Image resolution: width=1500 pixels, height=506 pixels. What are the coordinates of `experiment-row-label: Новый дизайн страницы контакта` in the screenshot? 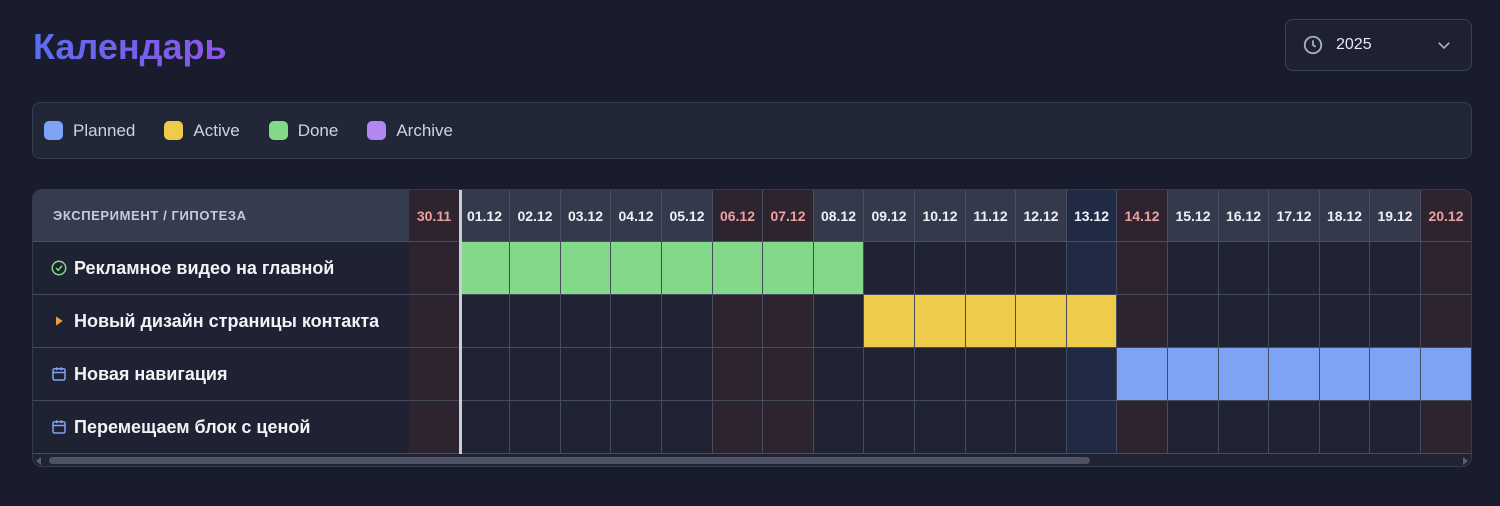 It's located at (221, 321).